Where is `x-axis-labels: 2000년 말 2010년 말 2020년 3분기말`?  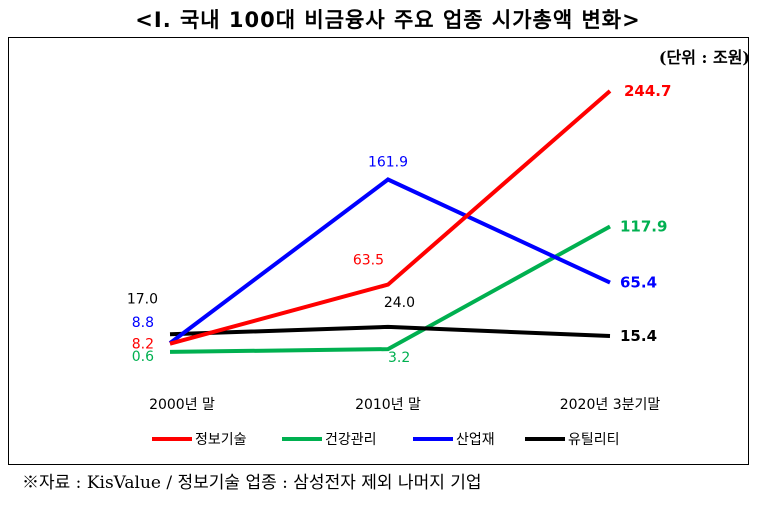 x-axis-labels: 2000년 말 2010년 말 2020년 3분기말 is located at coordinates (404, 405).